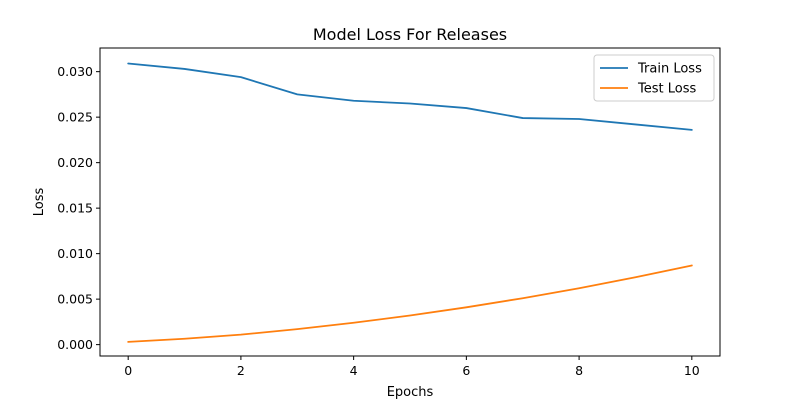  I want to click on x-tick-label: 4, so click(354, 370).